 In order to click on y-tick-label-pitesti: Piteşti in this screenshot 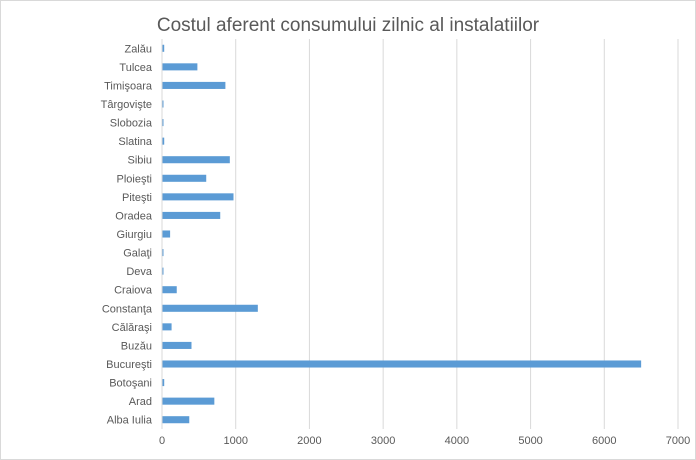, I will do `click(137, 198)`.